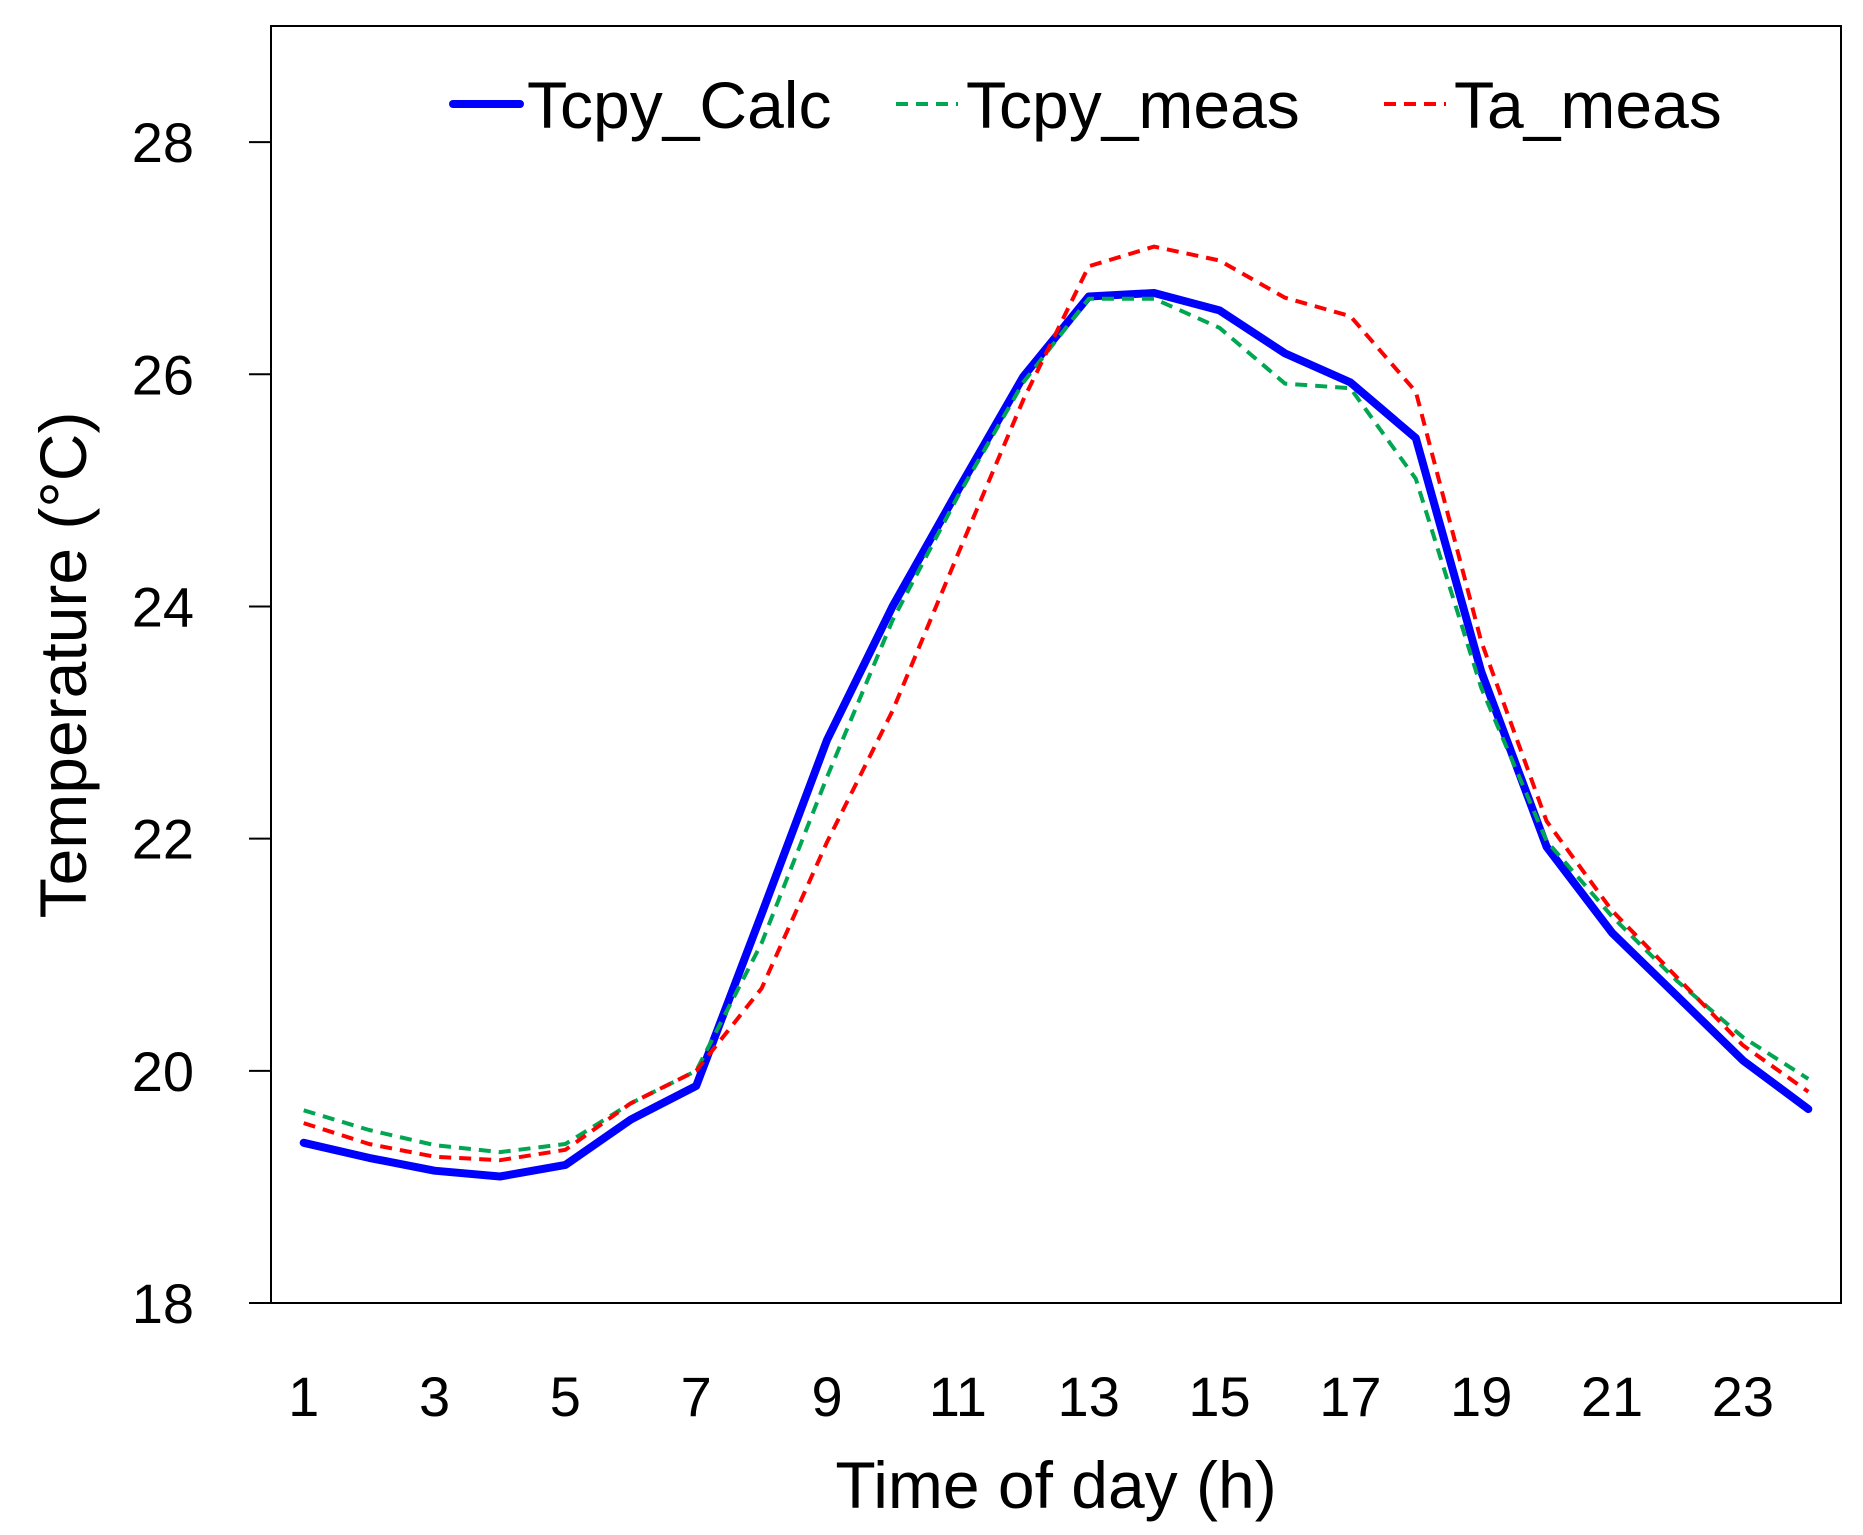  Describe the element at coordinates (958, 1396) in the screenshot. I see `x-tick-label: 11` at that location.